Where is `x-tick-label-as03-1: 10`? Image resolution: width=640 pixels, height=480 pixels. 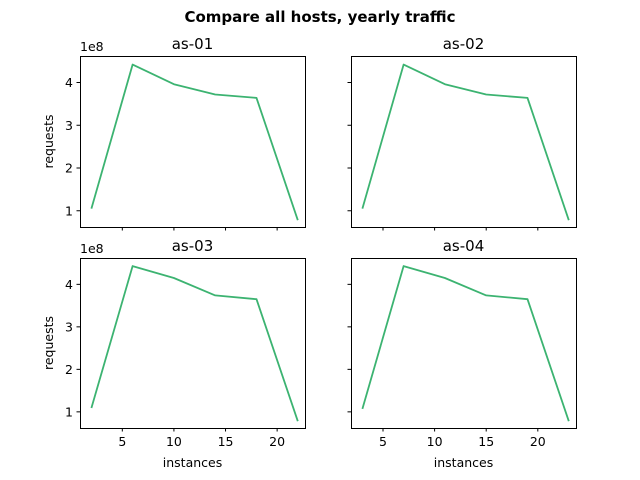 x-tick-label-as03-1: 10 is located at coordinates (174, 441).